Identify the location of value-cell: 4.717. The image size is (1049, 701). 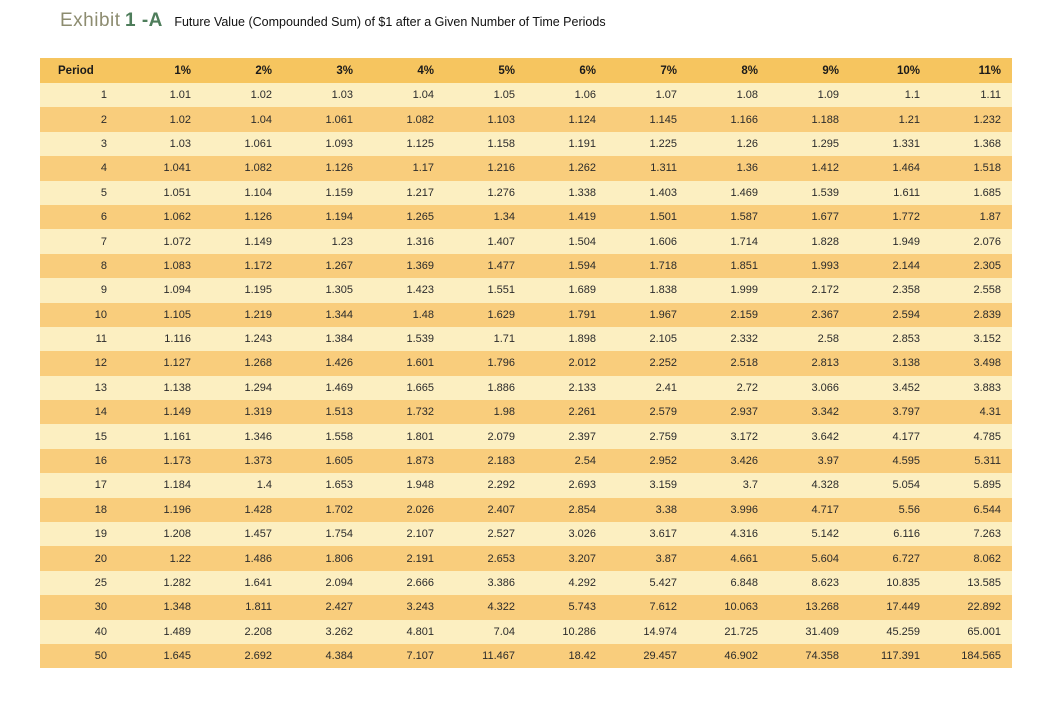
(809, 510).